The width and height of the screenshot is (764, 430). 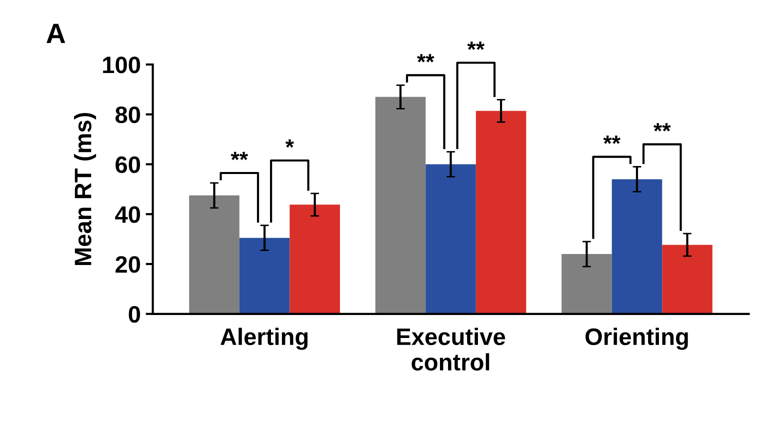 I want to click on y-tick-label: 0, so click(x=134, y=314).